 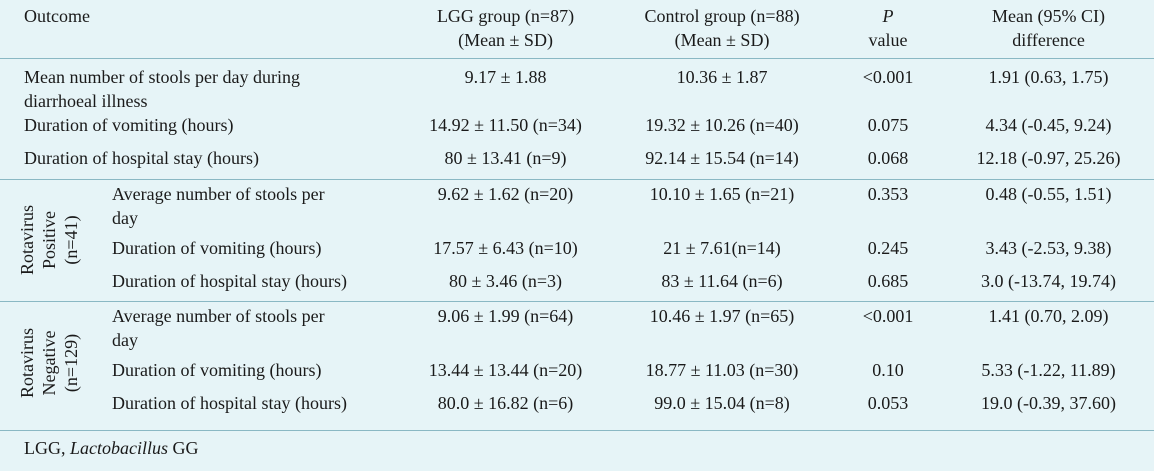 I want to click on difference-cell: 12.18 (-0.97, 25.26), so click(x=1048, y=158).